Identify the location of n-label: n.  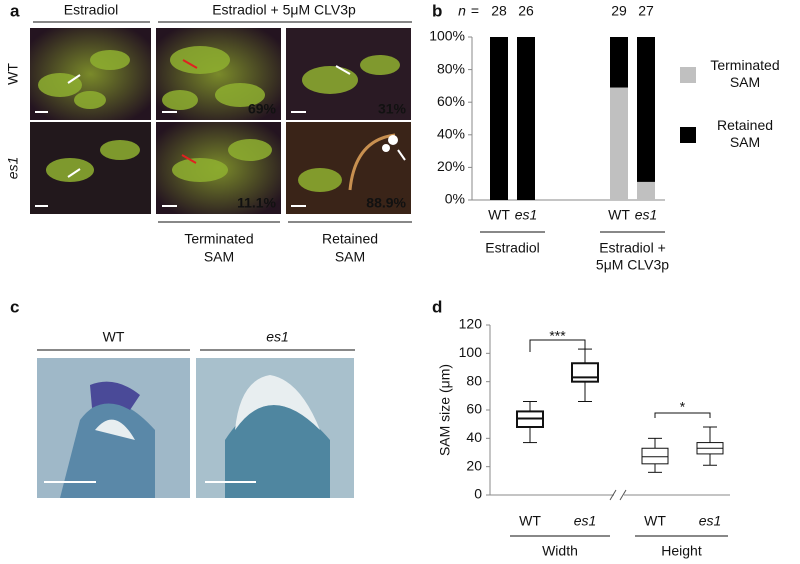
(462, 11).